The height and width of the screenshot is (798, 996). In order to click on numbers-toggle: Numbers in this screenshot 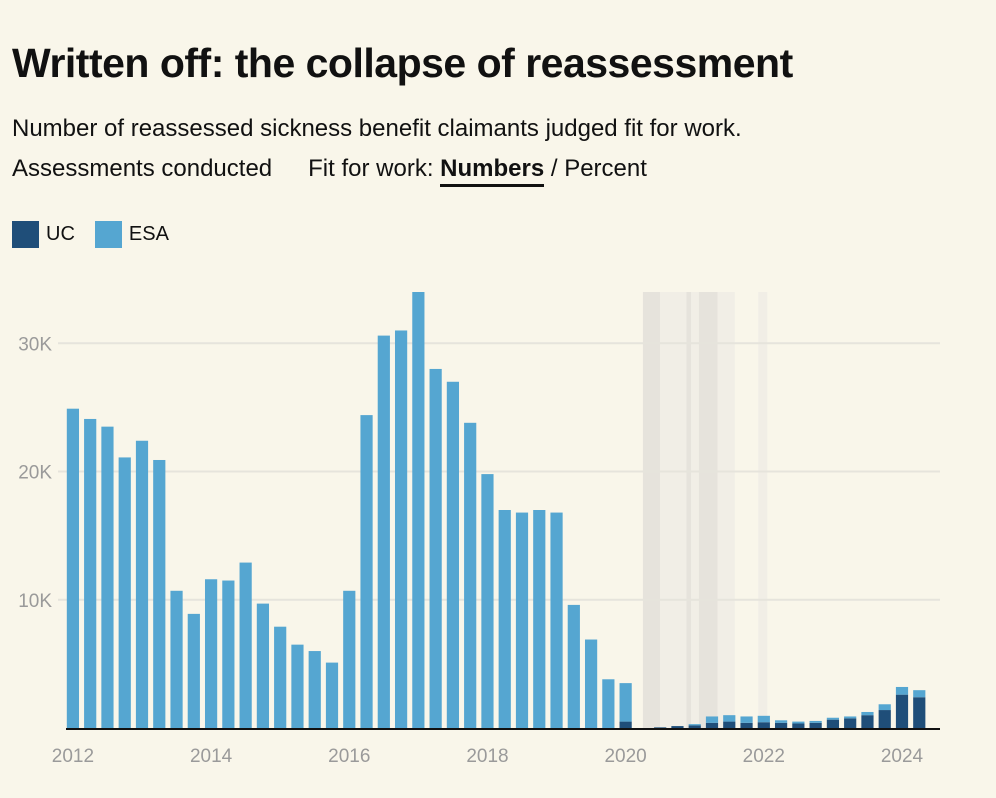, I will do `click(492, 171)`.